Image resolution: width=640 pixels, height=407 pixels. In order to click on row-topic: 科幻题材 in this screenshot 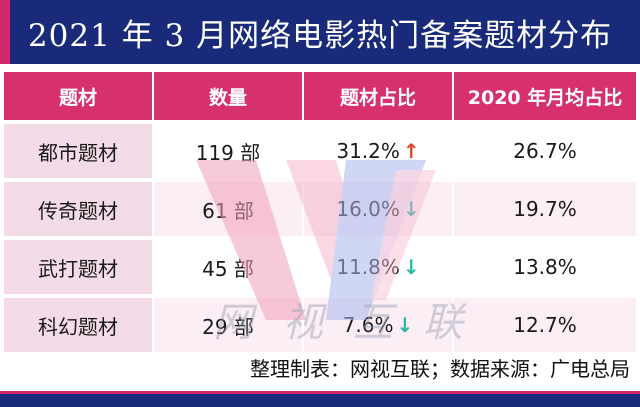, I will do `click(78, 325)`.